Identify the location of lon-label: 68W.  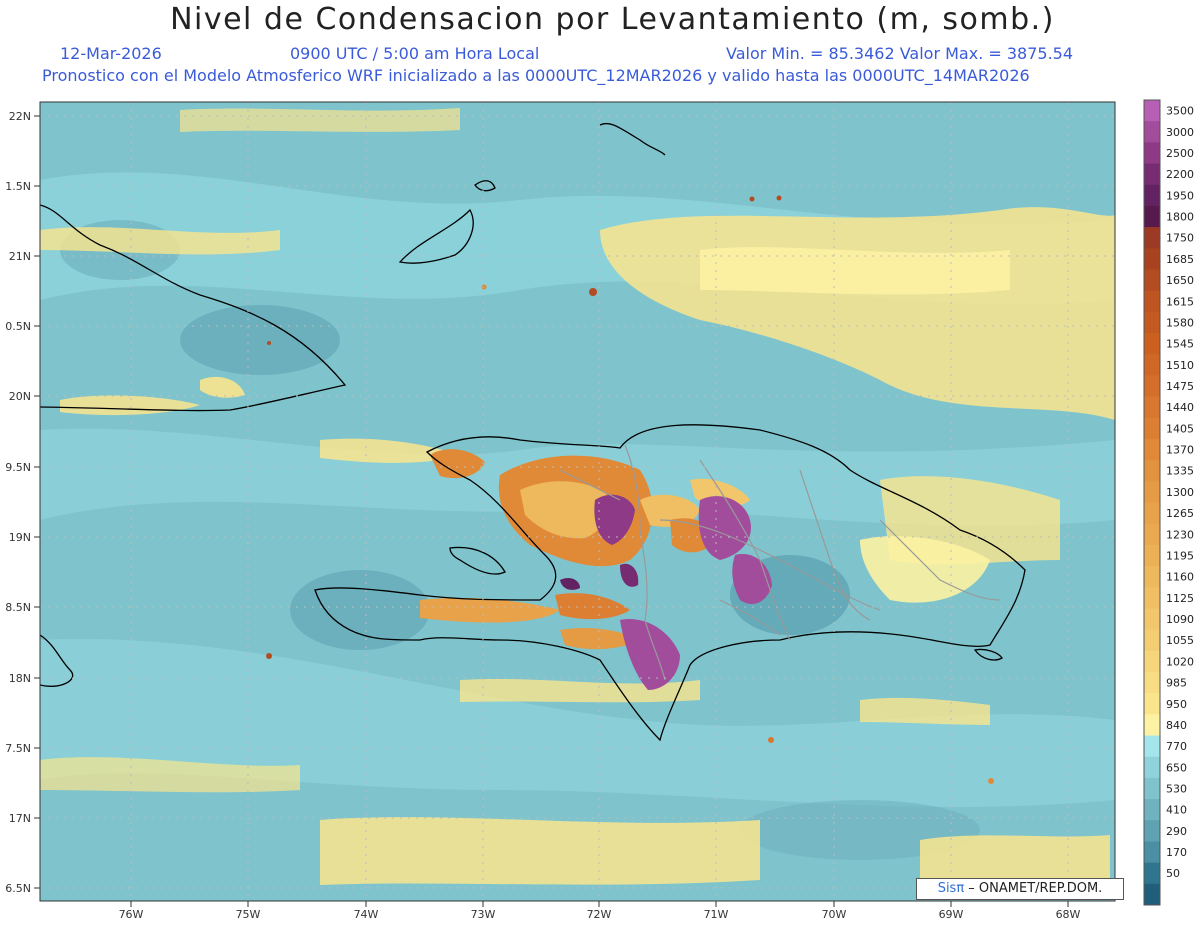
(1068, 914).